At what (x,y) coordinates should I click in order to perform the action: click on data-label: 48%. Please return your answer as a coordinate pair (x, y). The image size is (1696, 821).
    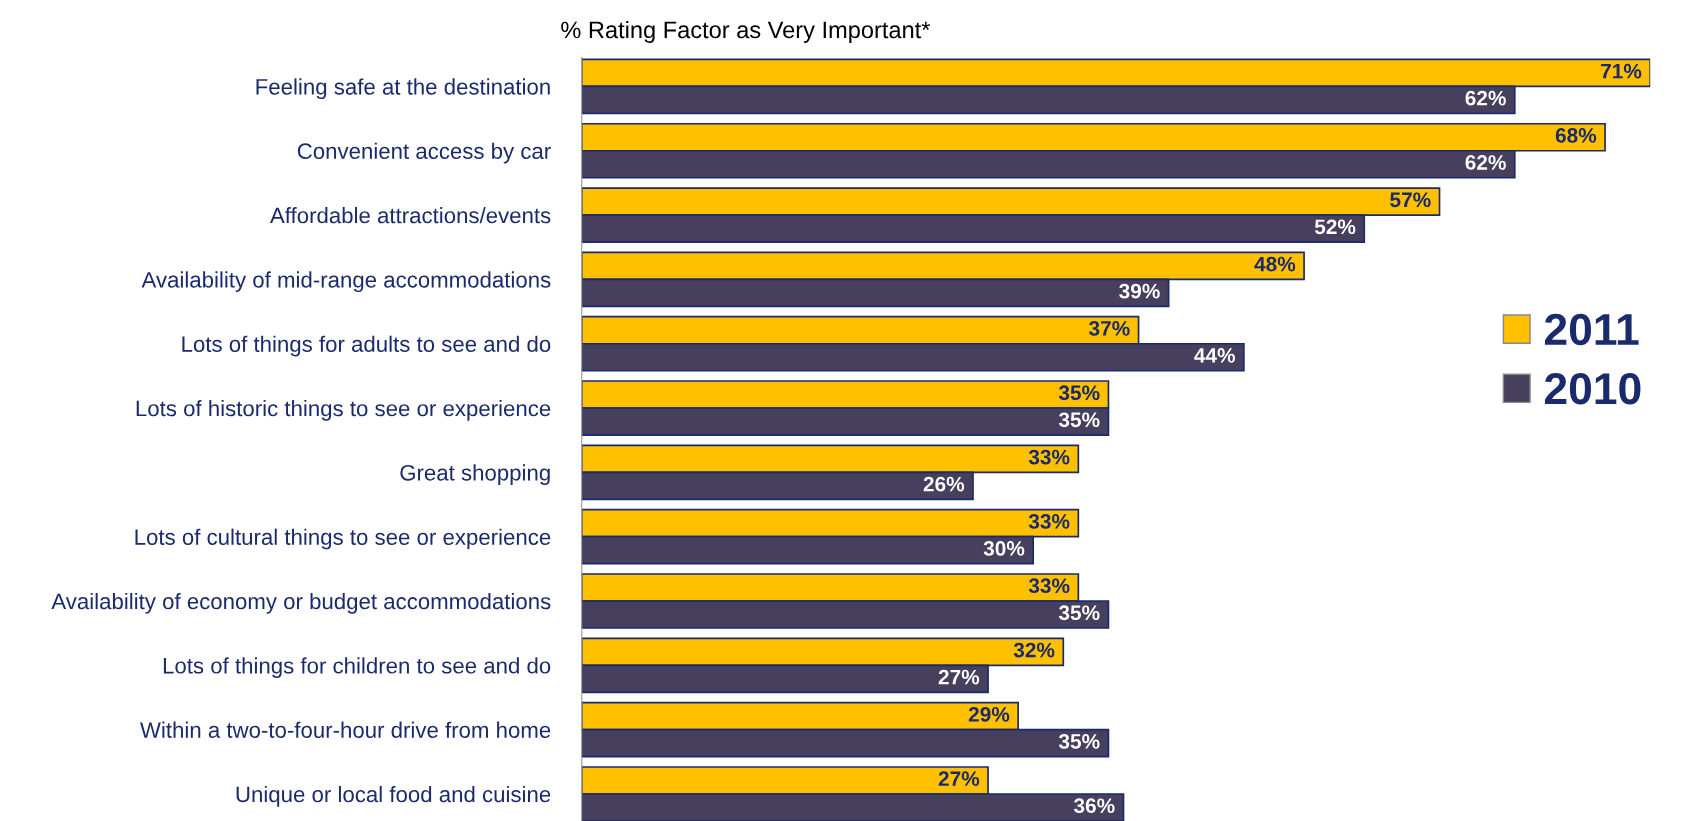
    Looking at the image, I should click on (1275, 264).